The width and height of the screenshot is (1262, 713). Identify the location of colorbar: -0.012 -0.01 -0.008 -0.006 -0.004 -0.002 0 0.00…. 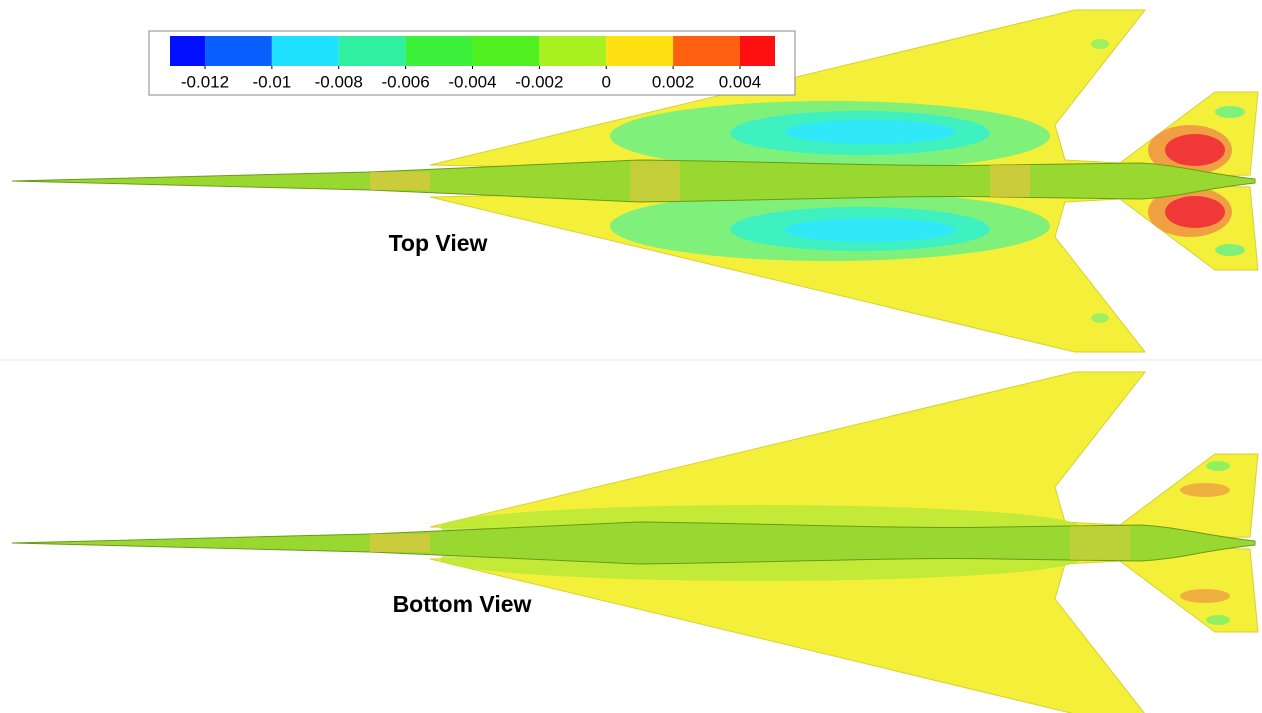
(472, 63).